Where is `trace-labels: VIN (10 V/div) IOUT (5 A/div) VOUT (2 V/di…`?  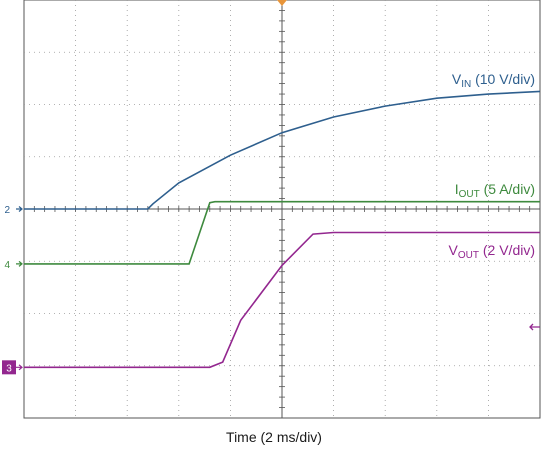 trace-labels: VIN (10 V/div) IOUT (5 A/div) VOUT (2 V/di… is located at coordinates (492, 166).